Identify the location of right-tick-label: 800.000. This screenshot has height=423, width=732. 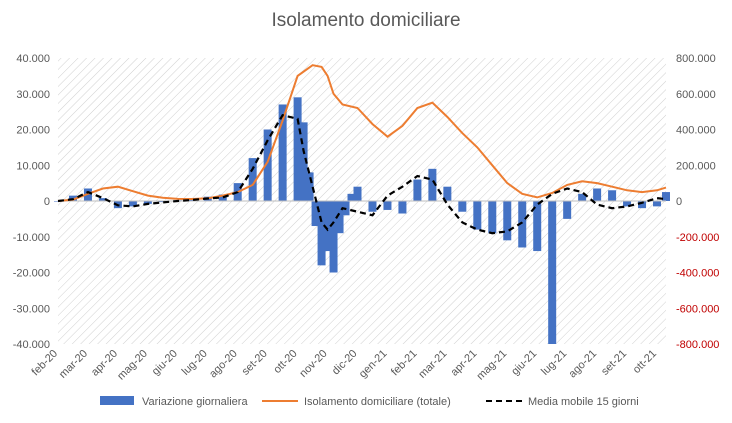
(696, 59).